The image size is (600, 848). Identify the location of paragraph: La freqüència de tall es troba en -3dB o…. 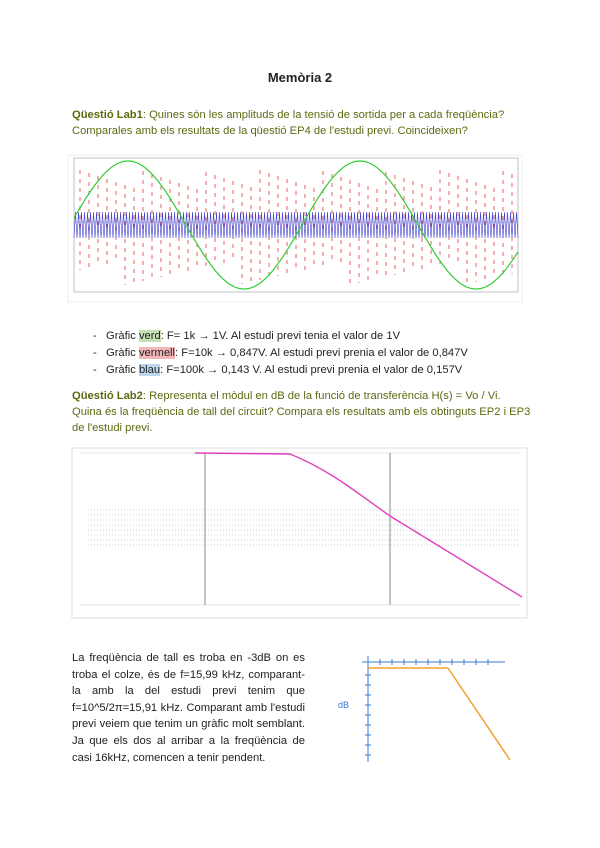
(188, 708).